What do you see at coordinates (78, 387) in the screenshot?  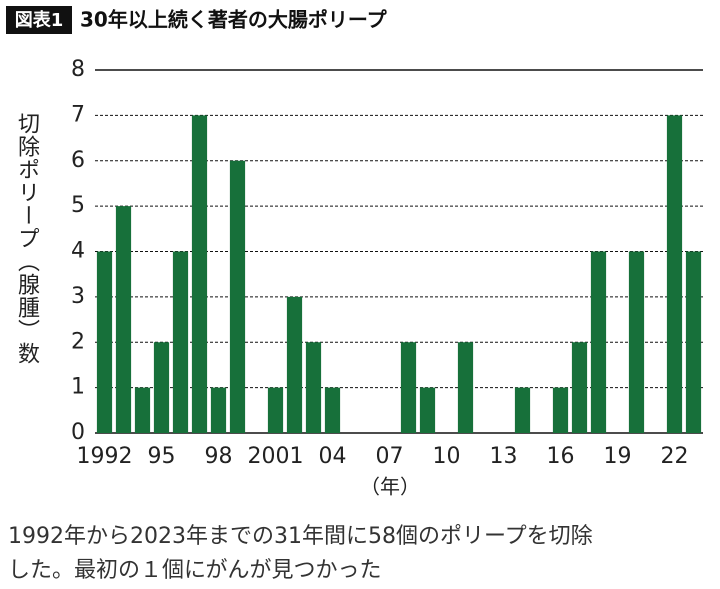 I see `y-tick-label: 1` at bounding box center [78, 387].